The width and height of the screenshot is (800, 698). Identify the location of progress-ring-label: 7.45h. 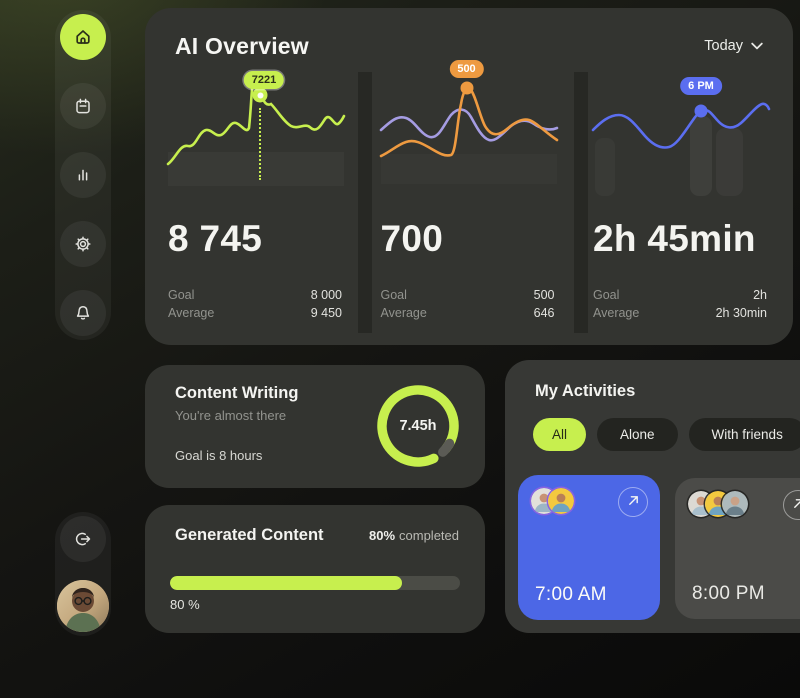
(418, 426).